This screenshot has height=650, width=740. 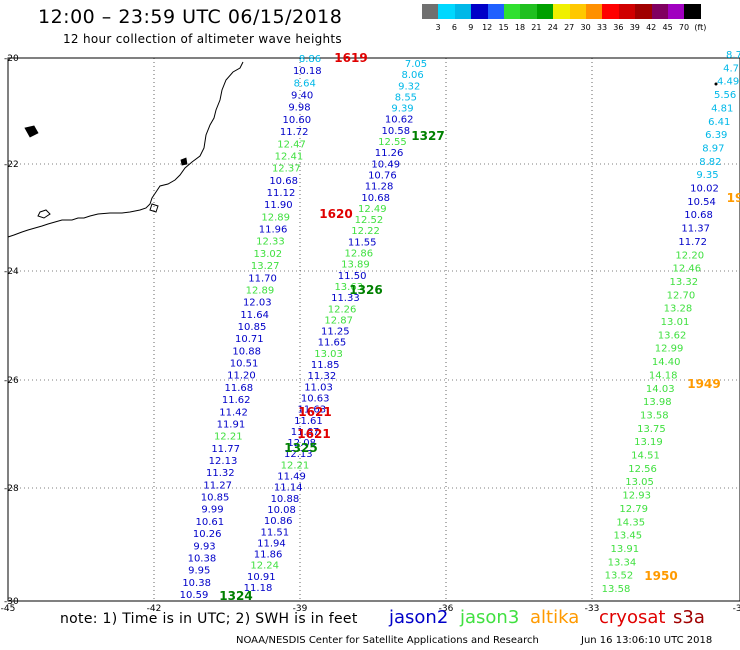 I want to click on track-value-label: 11.26, so click(x=389, y=153).